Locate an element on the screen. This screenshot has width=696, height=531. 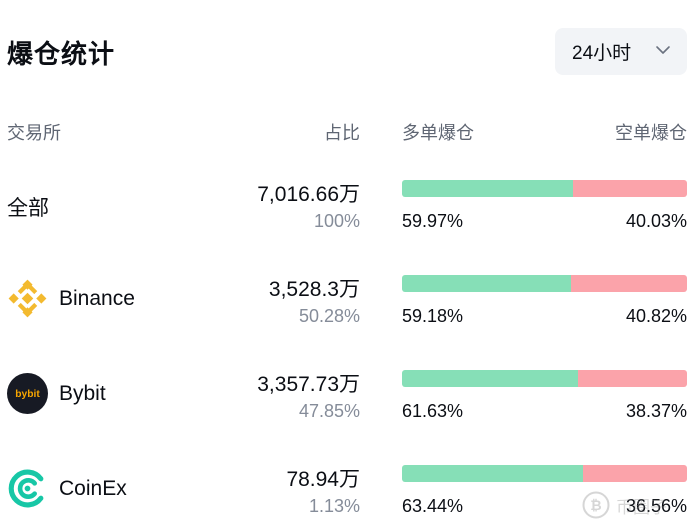
short-percent: 40.82% is located at coordinates (656, 316).